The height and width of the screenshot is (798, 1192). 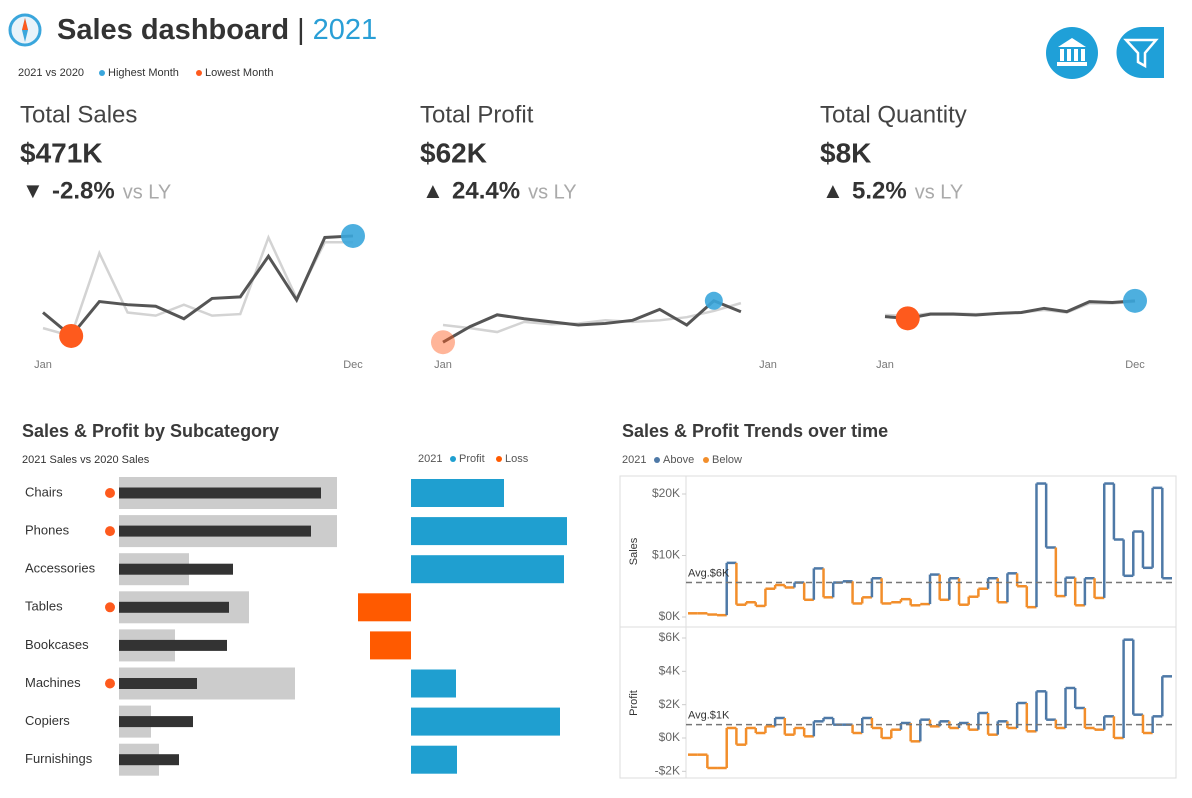 I want to click on legend-below: Below, so click(x=727, y=460).